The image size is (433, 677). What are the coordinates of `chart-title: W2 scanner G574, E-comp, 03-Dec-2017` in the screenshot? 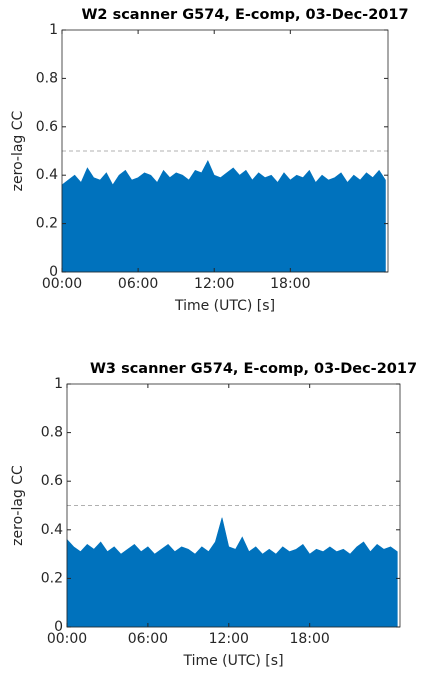 It's located at (244, 15).